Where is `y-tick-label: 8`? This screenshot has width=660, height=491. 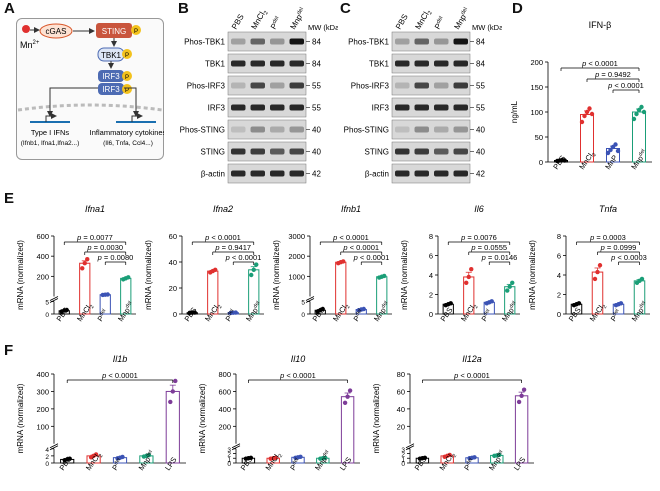
y-tick-label: 8 is located at coordinates (431, 236).